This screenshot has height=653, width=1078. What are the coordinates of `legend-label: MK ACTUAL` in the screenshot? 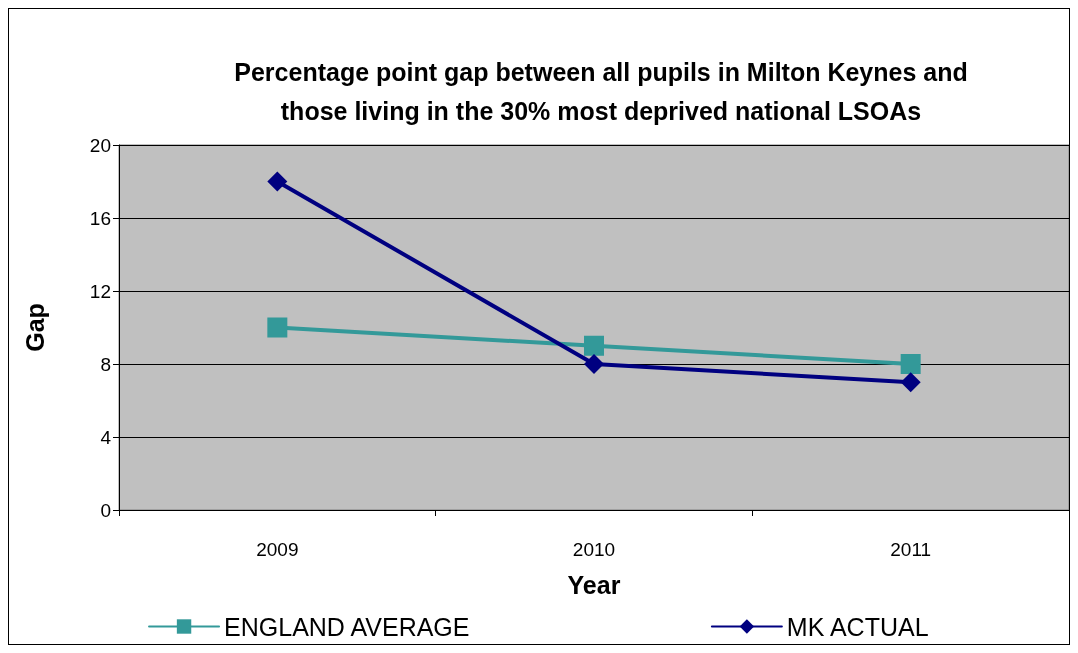 It's located at (857, 626).